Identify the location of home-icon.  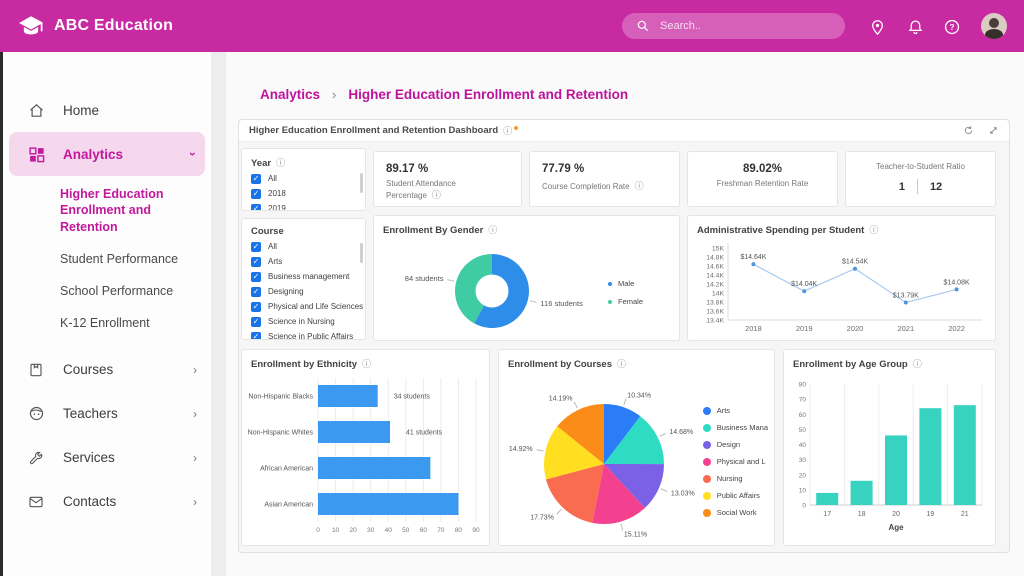
(36, 110).